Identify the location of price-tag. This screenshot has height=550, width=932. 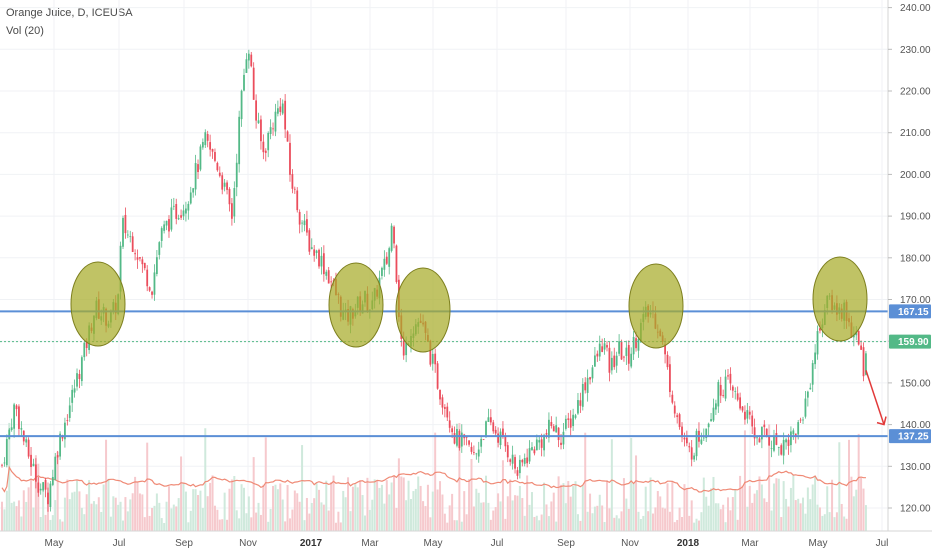
(910, 311).